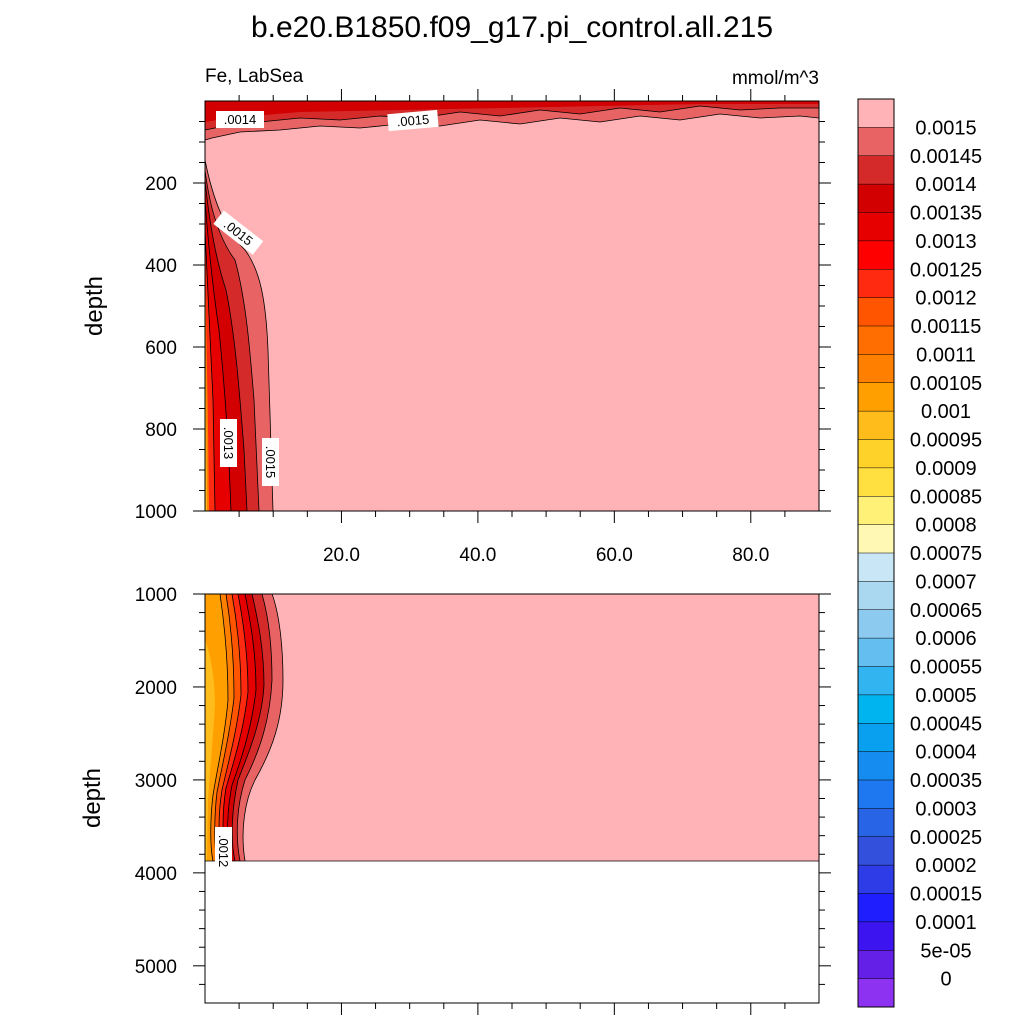 This screenshot has height=1024, width=1024. I want to click on bottom-panel-y-tick-labels: 1000 2000 3000 4000 5000, so click(156, 781).